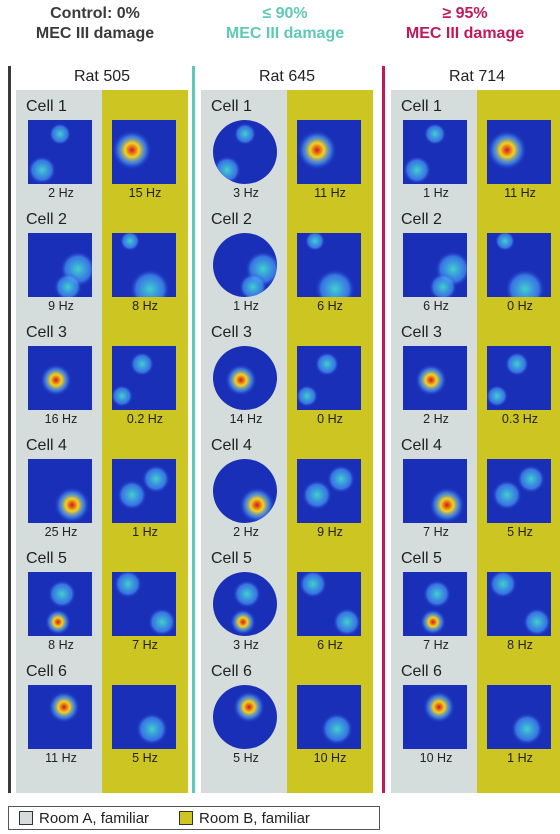 The height and width of the screenshot is (834, 560). Describe the element at coordinates (61, 645) in the screenshot. I see `peak-rate-room-a: 8 Hz` at that location.